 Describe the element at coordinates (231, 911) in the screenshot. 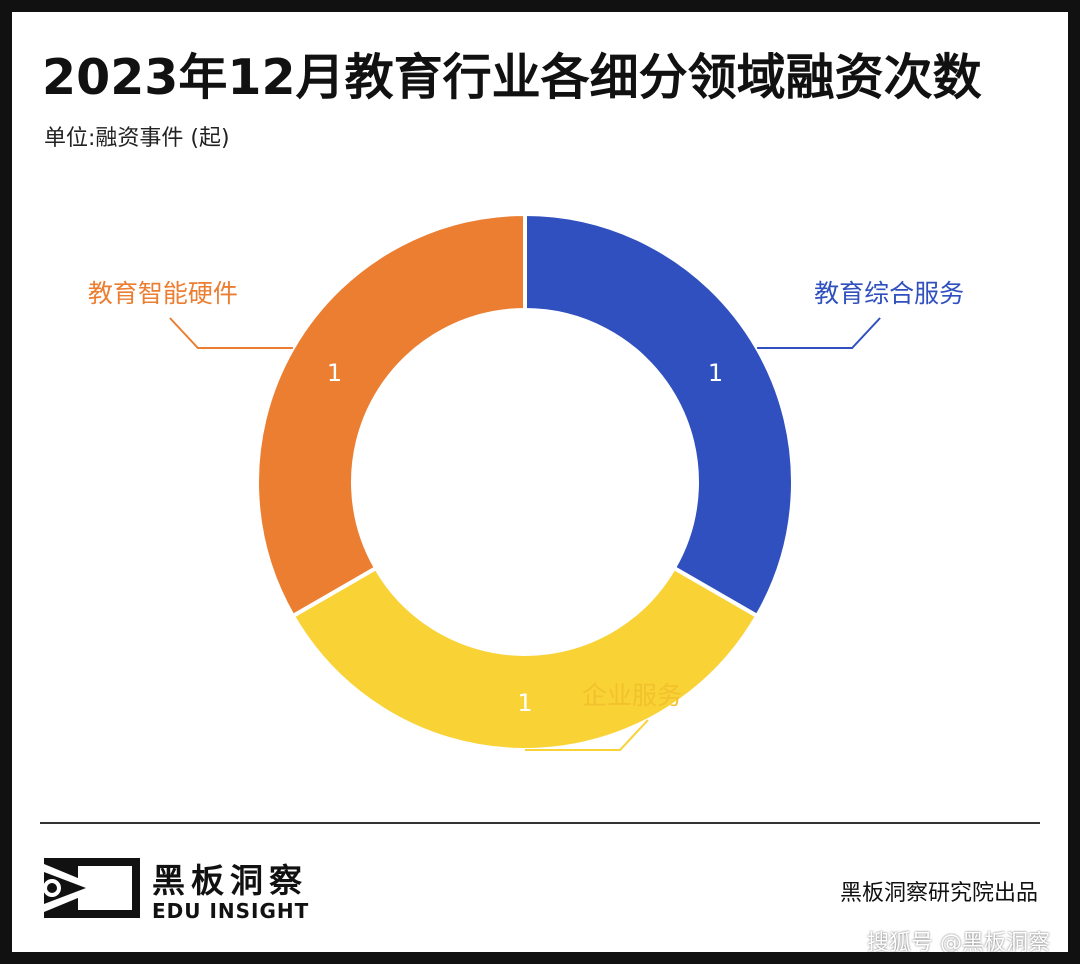

I see `brand-name-en: EDU INSIGHT` at that location.